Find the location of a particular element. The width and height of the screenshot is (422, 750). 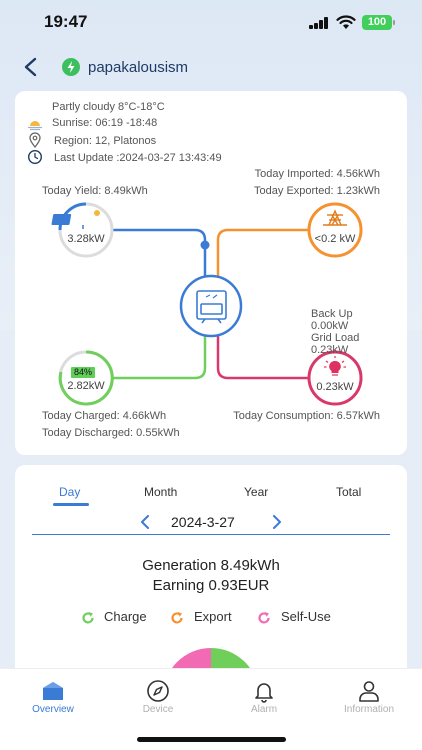

nav-information: Information is located at coordinates (369, 694).